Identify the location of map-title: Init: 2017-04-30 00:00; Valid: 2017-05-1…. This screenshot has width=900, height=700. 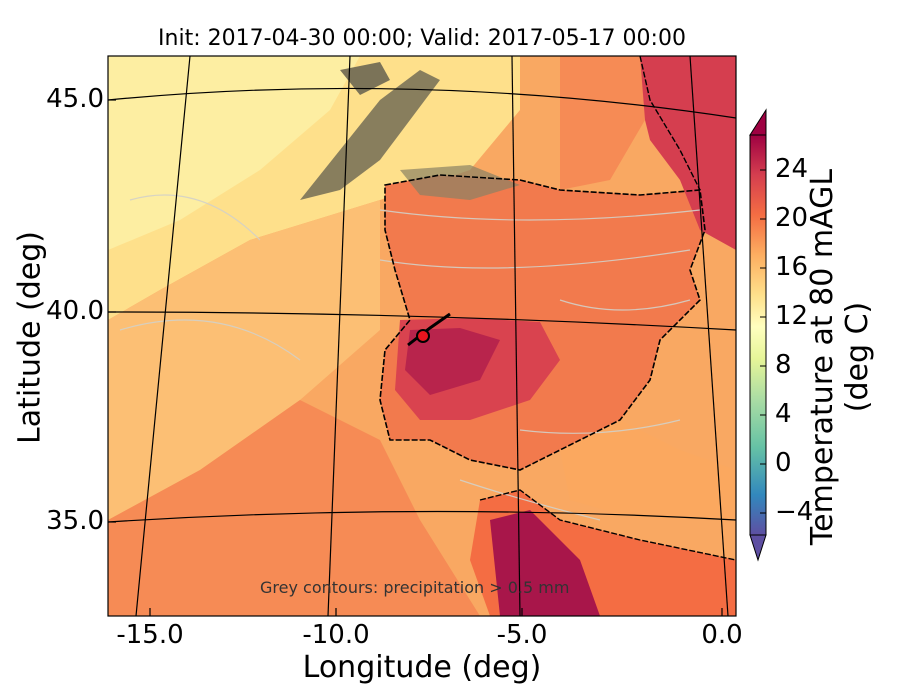
(422, 38).